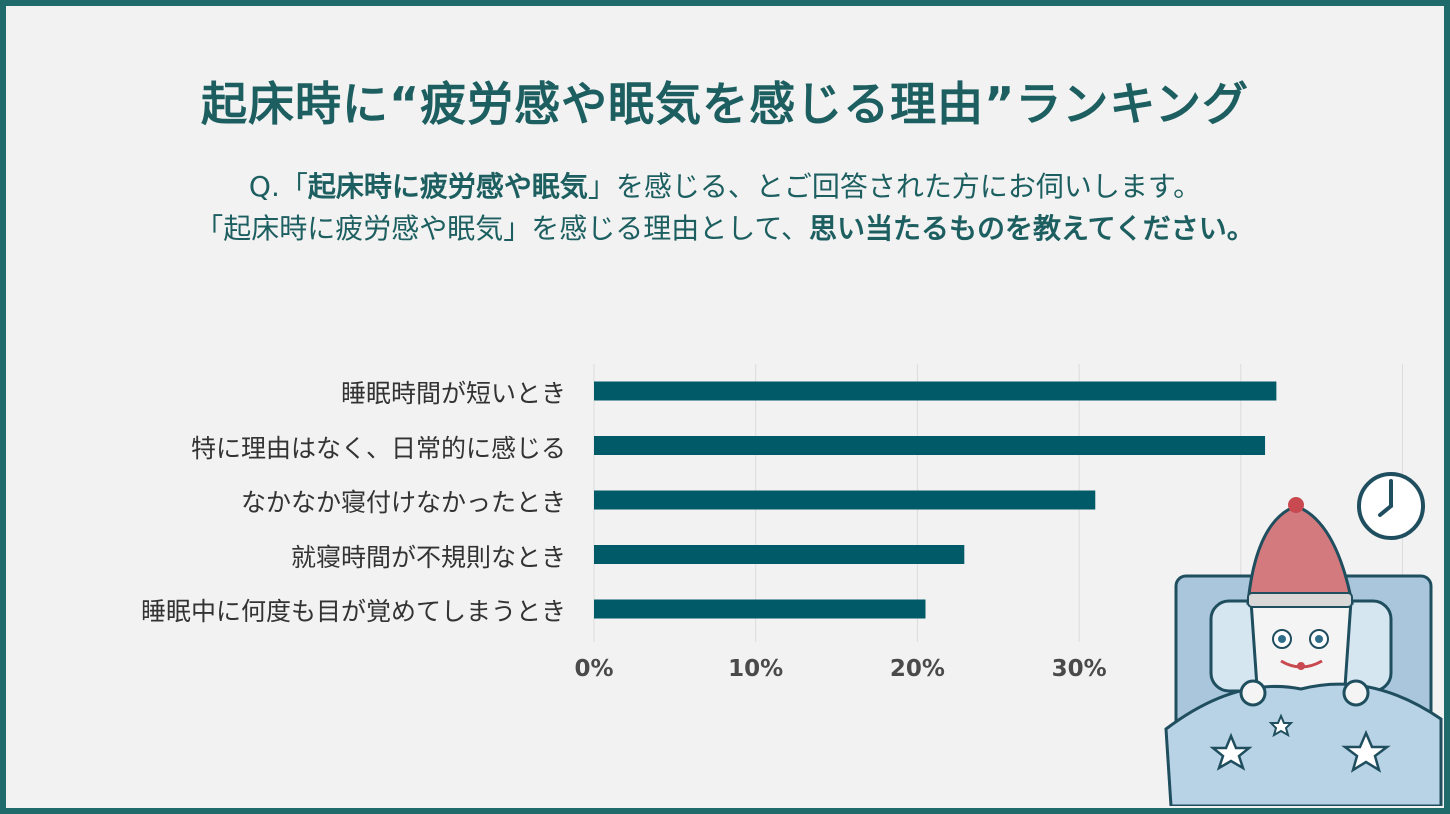  Describe the element at coordinates (594, 669) in the screenshot. I see `x-tick-label: 0%` at that location.